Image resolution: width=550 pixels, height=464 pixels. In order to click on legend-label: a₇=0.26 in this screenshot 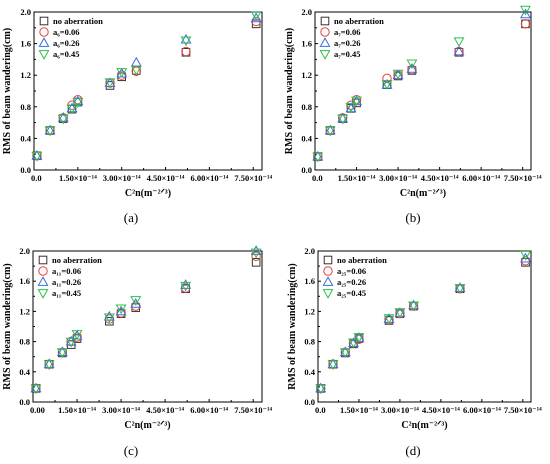, I will do `click(347, 43)`.